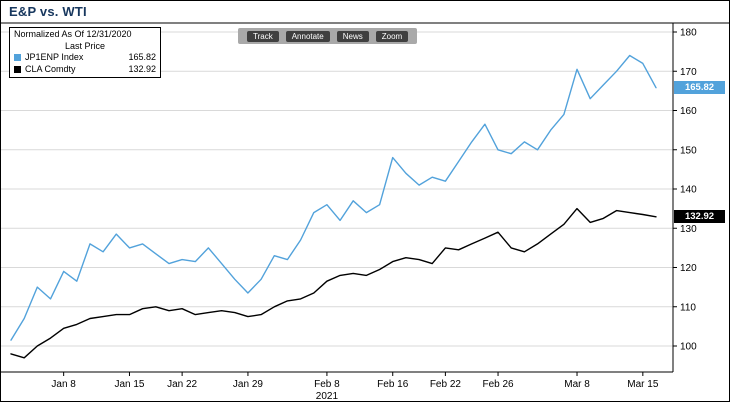  I want to click on year-label: 2021, so click(327, 396).